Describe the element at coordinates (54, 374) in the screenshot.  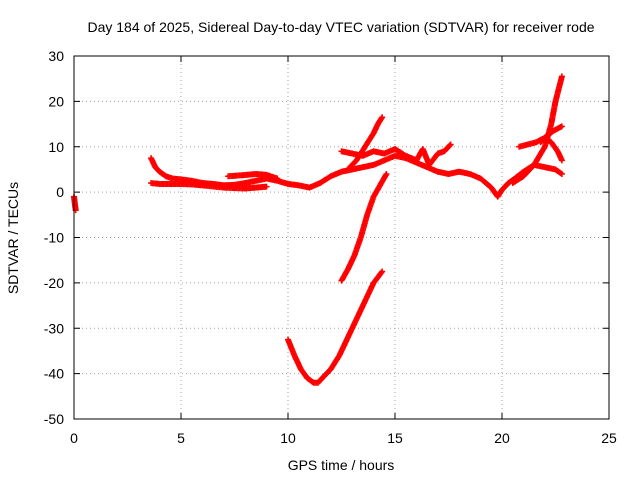
I see `y-tick-label: -40` at that location.